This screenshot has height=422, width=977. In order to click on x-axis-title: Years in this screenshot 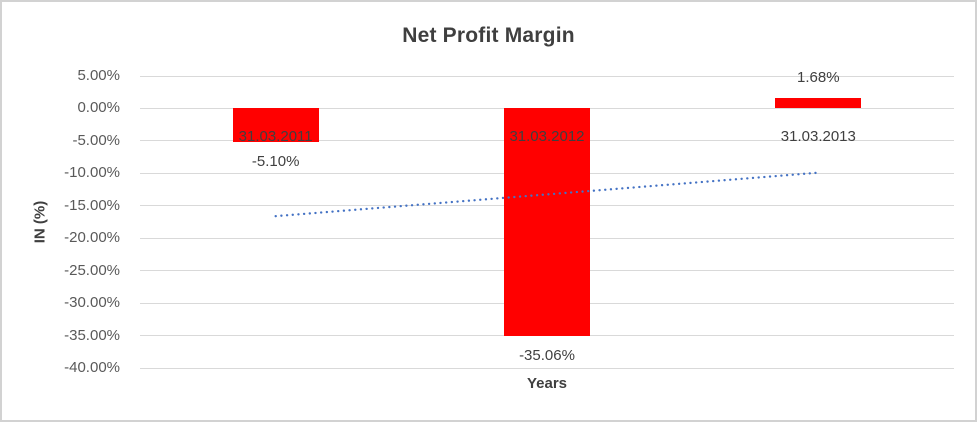, I will do `click(547, 383)`.